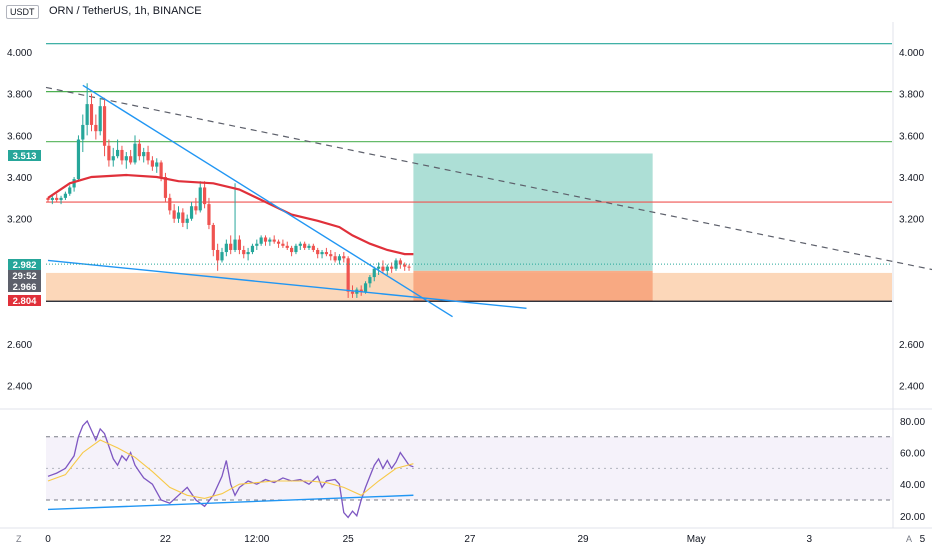 The height and width of the screenshot is (555, 932). I want to click on price-tick-label: 3.400, so click(911, 178).